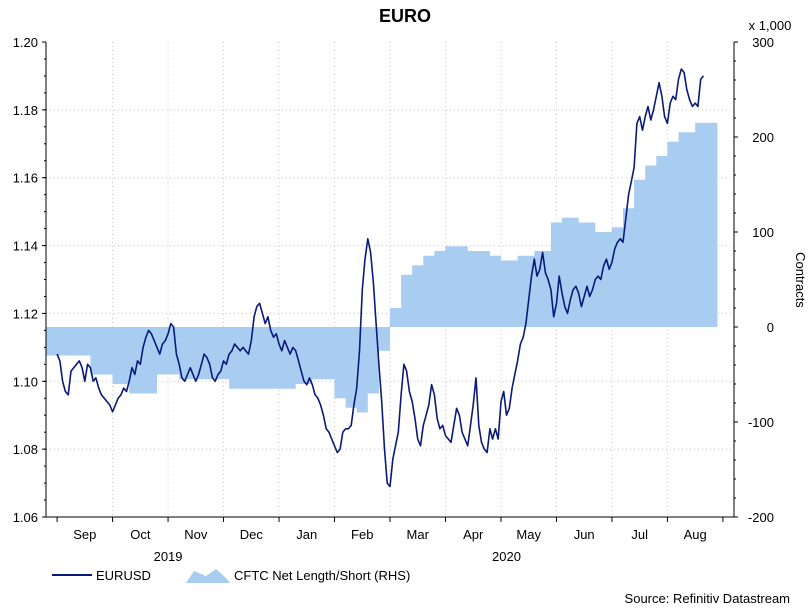  I want to click on month-label: Sep, so click(84, 534).